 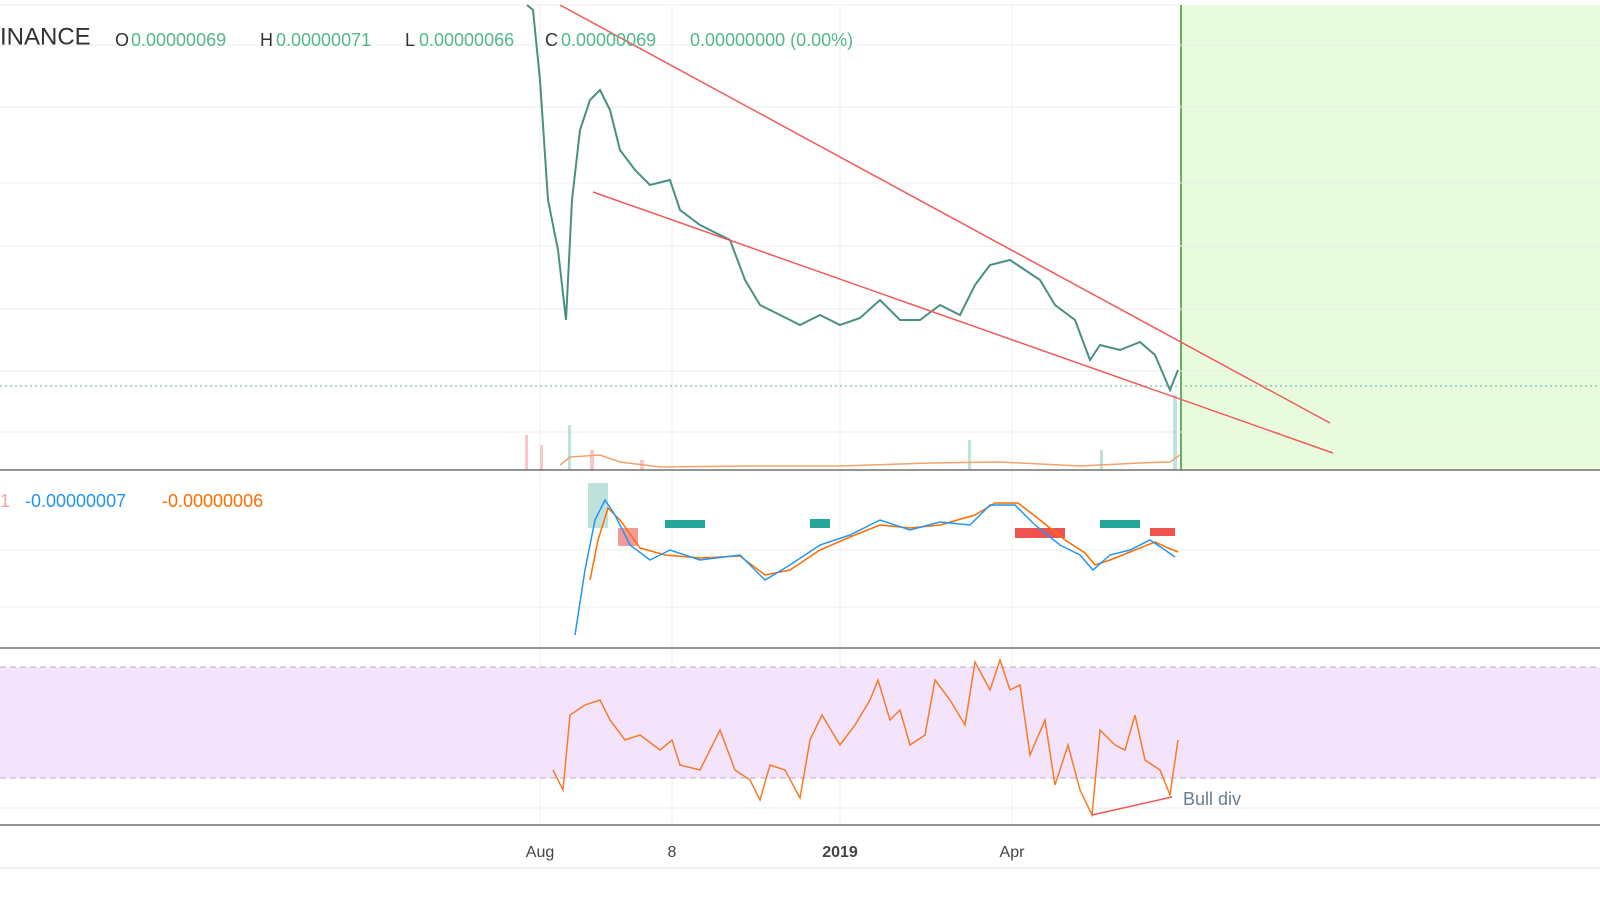 What do you see at coordinates (1390, 237) in the screenshot?
I see `highlight-zone` at bounding box center [1390, 237].